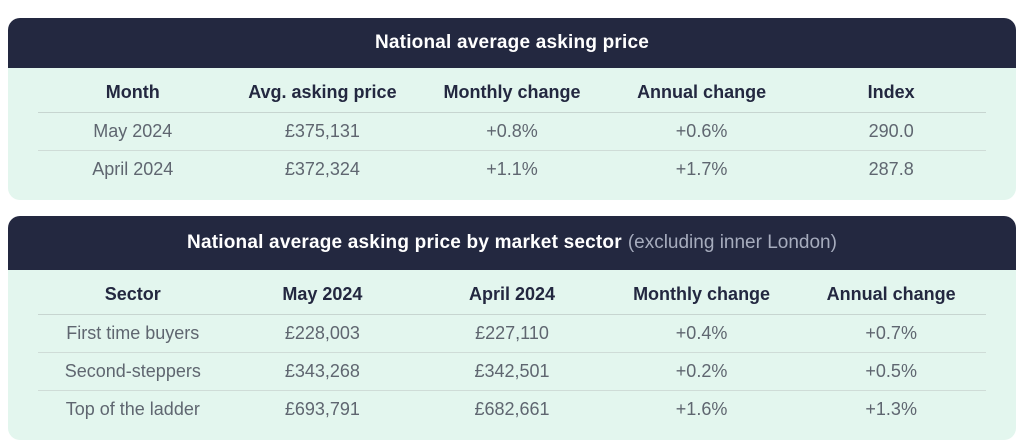  Describe the element at coordinates (701, 168) in the screenshot. I see `value-cell: +1.7%` at that location.